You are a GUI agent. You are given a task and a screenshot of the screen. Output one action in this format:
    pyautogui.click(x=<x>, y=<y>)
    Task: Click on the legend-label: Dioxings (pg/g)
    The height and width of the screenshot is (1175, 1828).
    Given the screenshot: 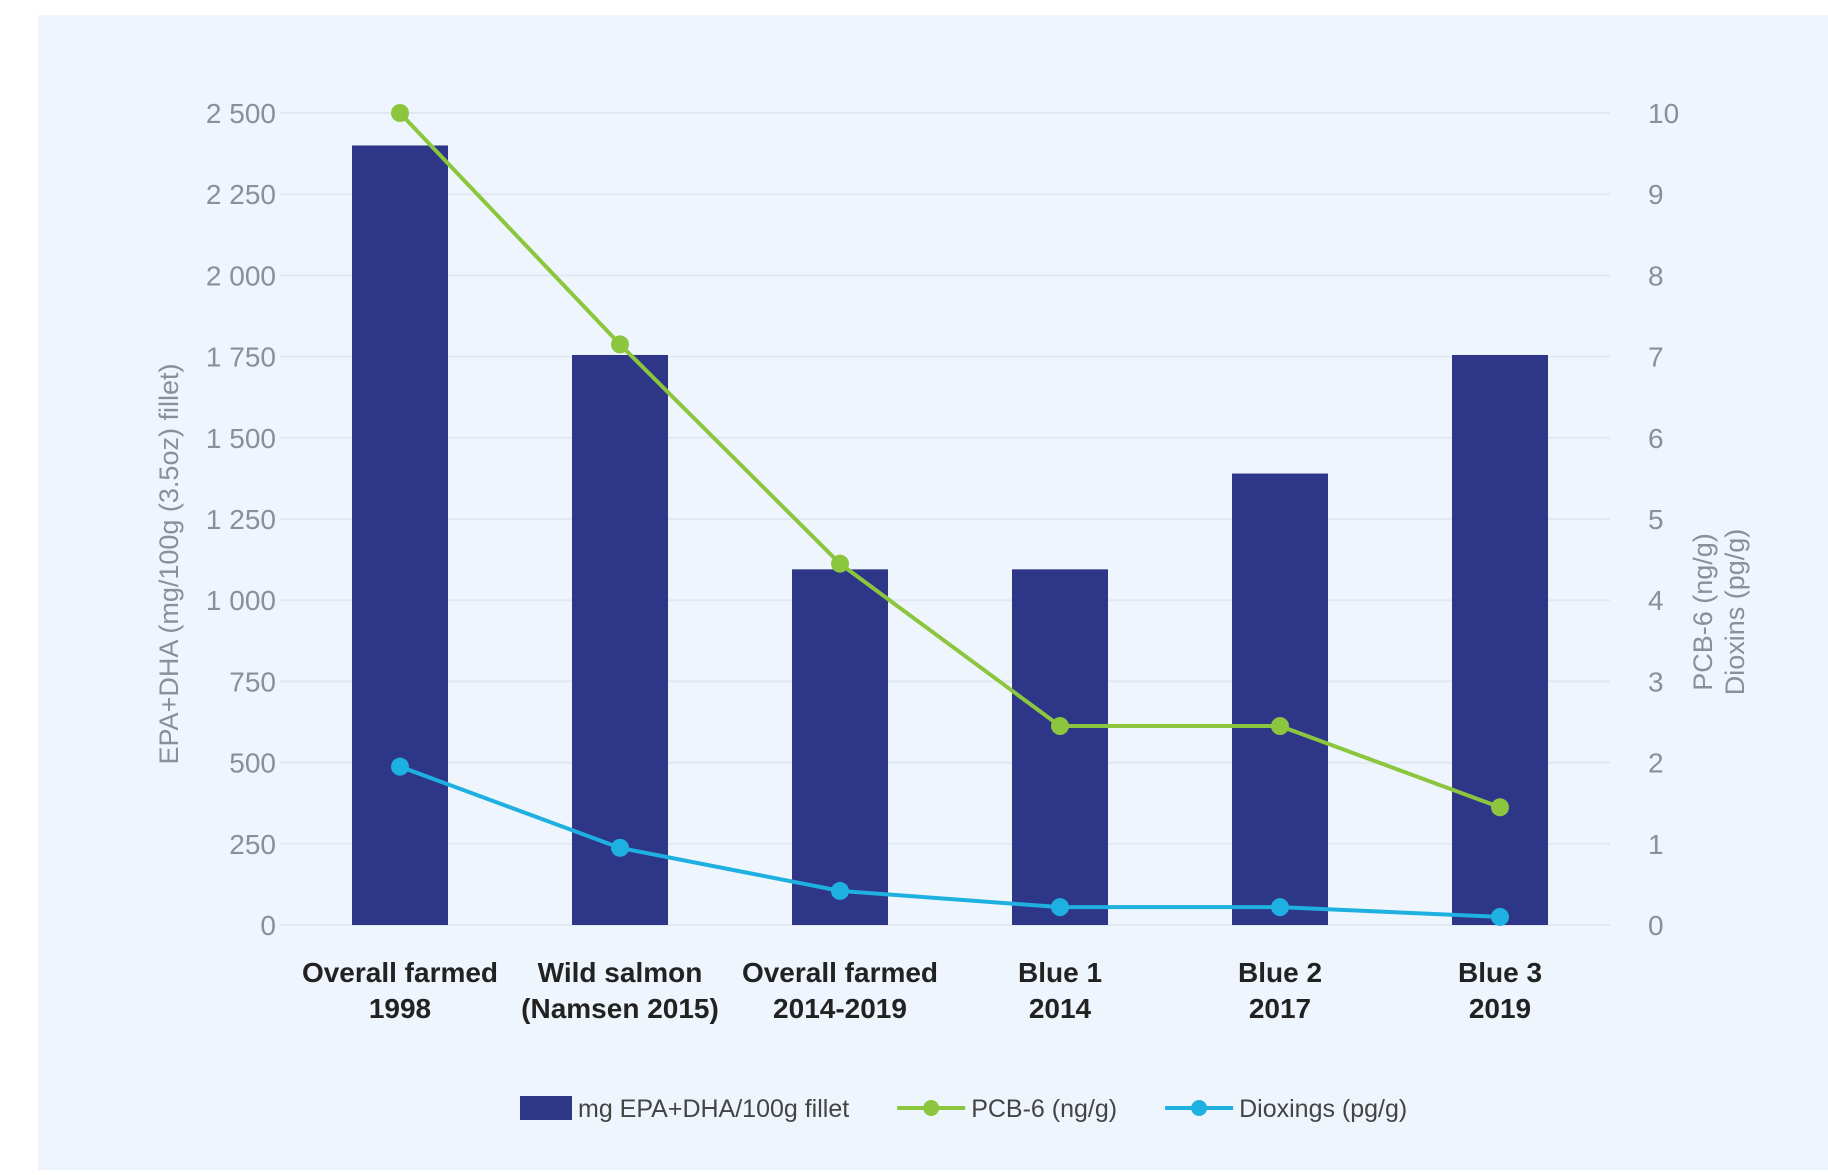 What is the action you would take?
    pyautogui.click(x=1323, y=1109)
    